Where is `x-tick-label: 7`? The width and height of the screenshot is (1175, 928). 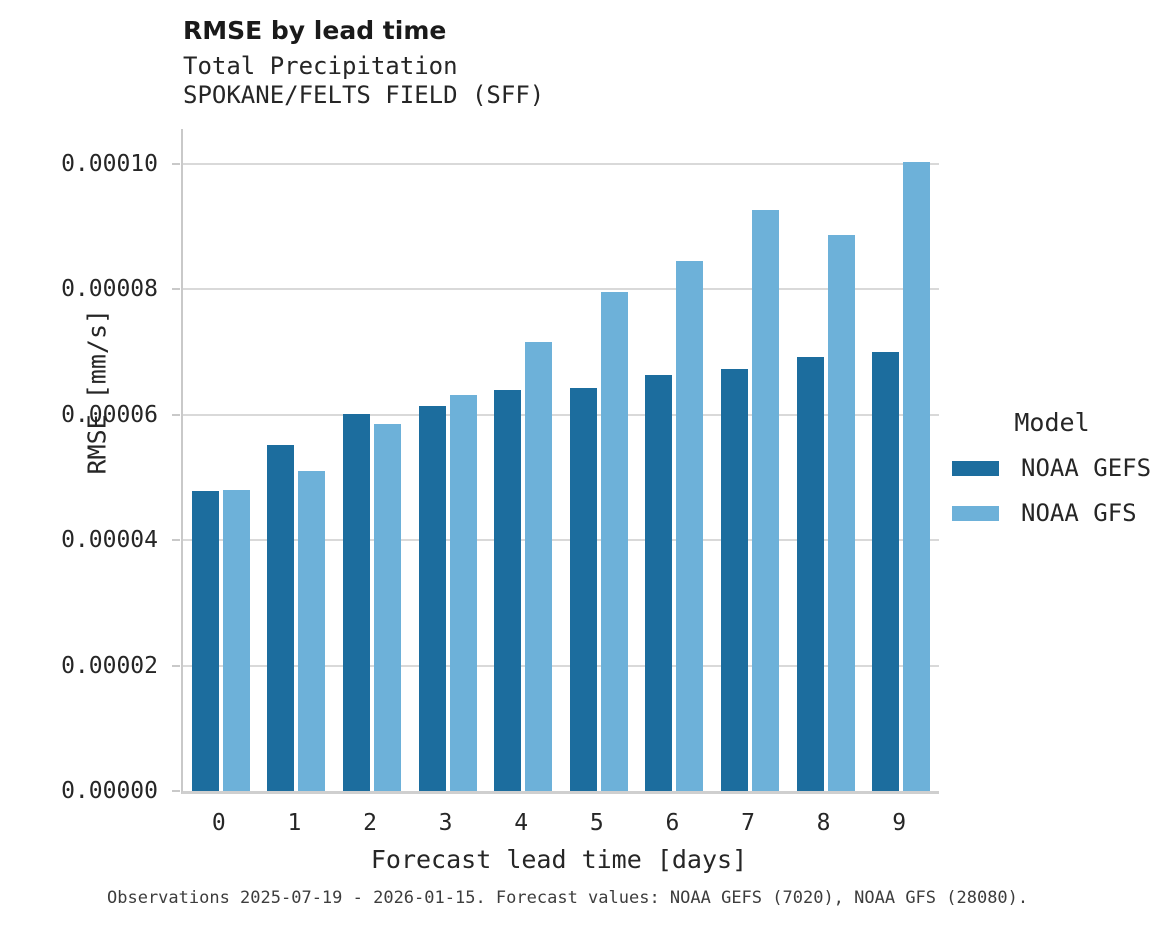
x-tick-label: 7 is located at coordinates (748, 823).